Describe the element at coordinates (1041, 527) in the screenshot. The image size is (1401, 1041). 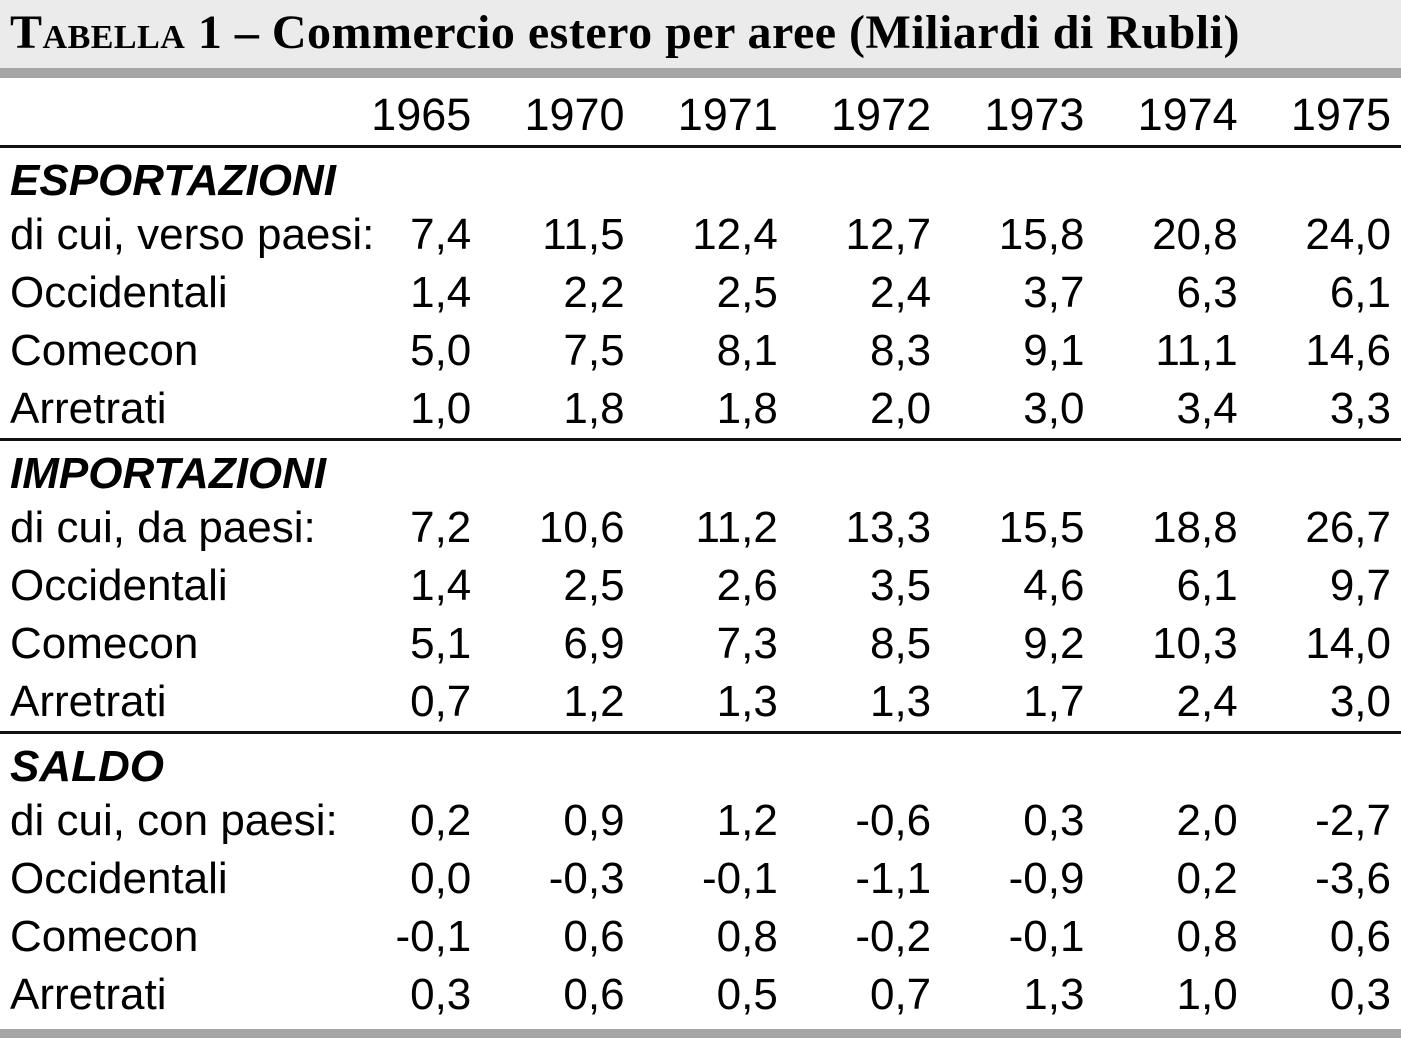
I see `value-cell: 15,5` at that location.